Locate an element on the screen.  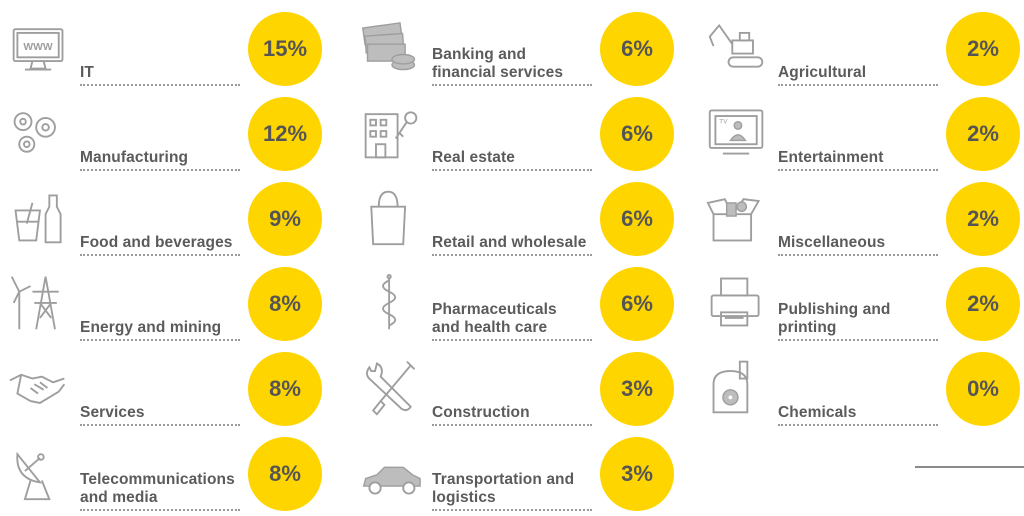
industry-label: Banking and financial services is located at coordinates (512, 64).